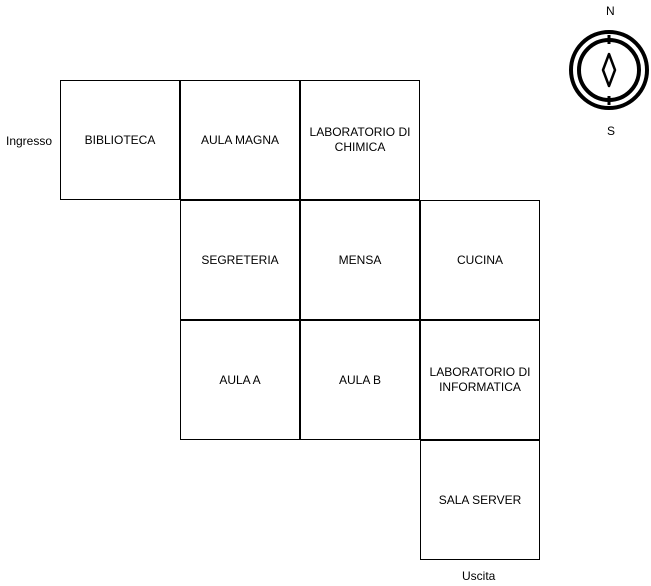  What do you see at coordinates (609, 70) in the screenshot?
I see `compass-icon` at bounding box center [609, 70].